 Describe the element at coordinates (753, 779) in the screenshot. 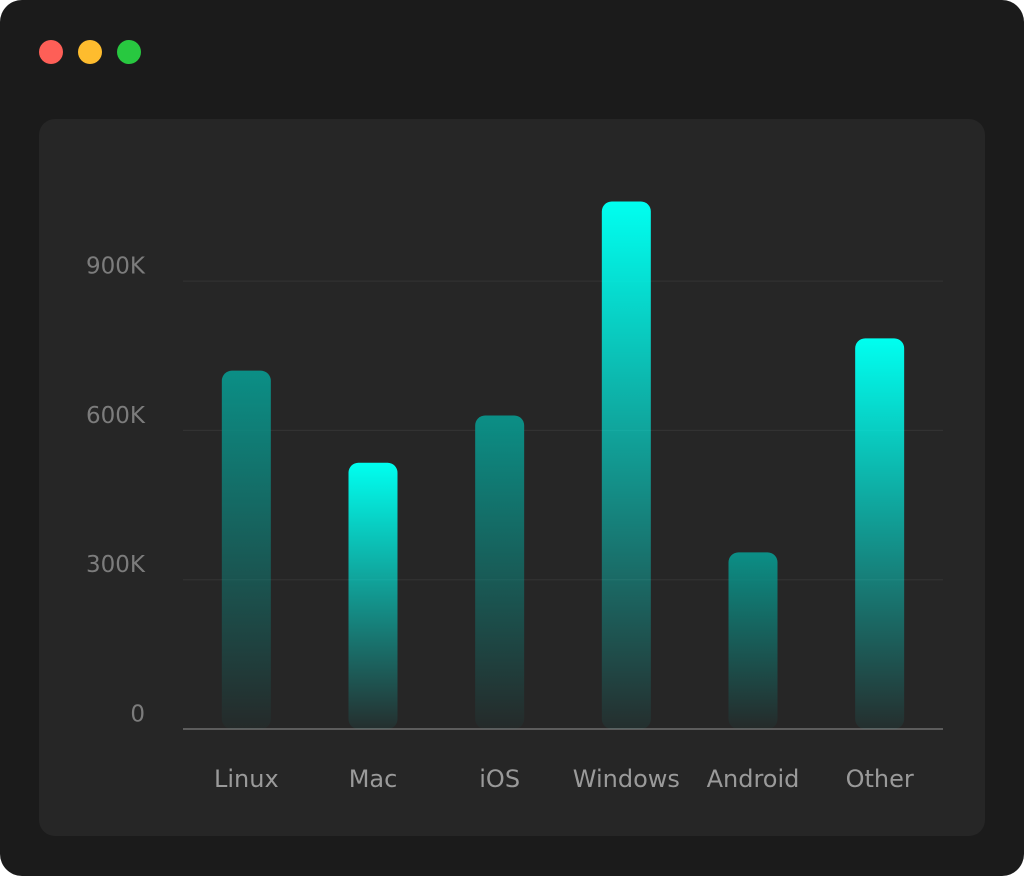

I see `x-tick-label: Android` at that location.